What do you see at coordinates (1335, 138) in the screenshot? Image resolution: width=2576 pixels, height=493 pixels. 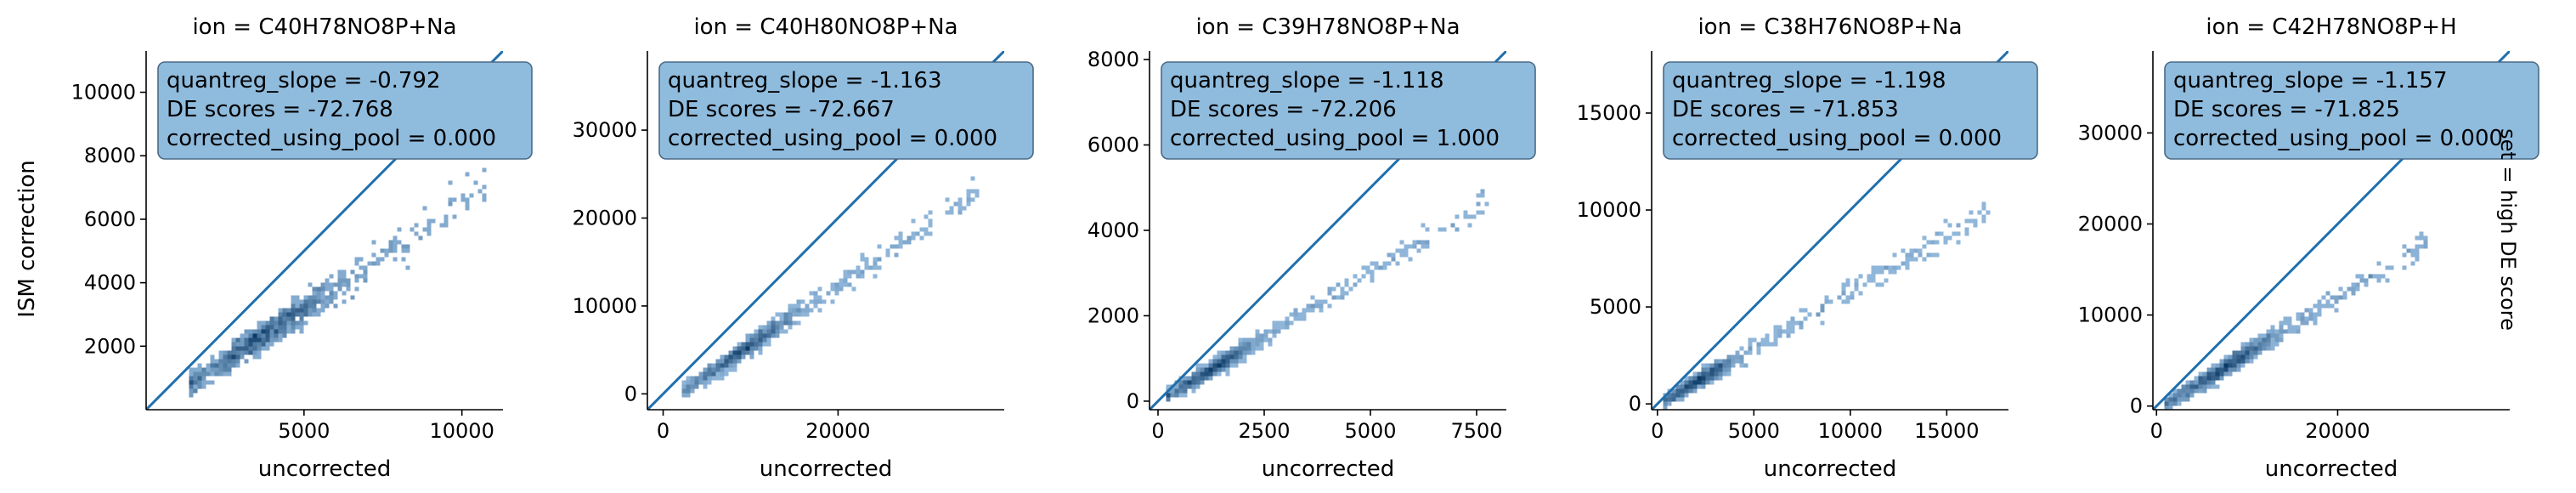 I see `stats-line: corrected_using_pool = 1.000` at bounding box center [1335, 138].